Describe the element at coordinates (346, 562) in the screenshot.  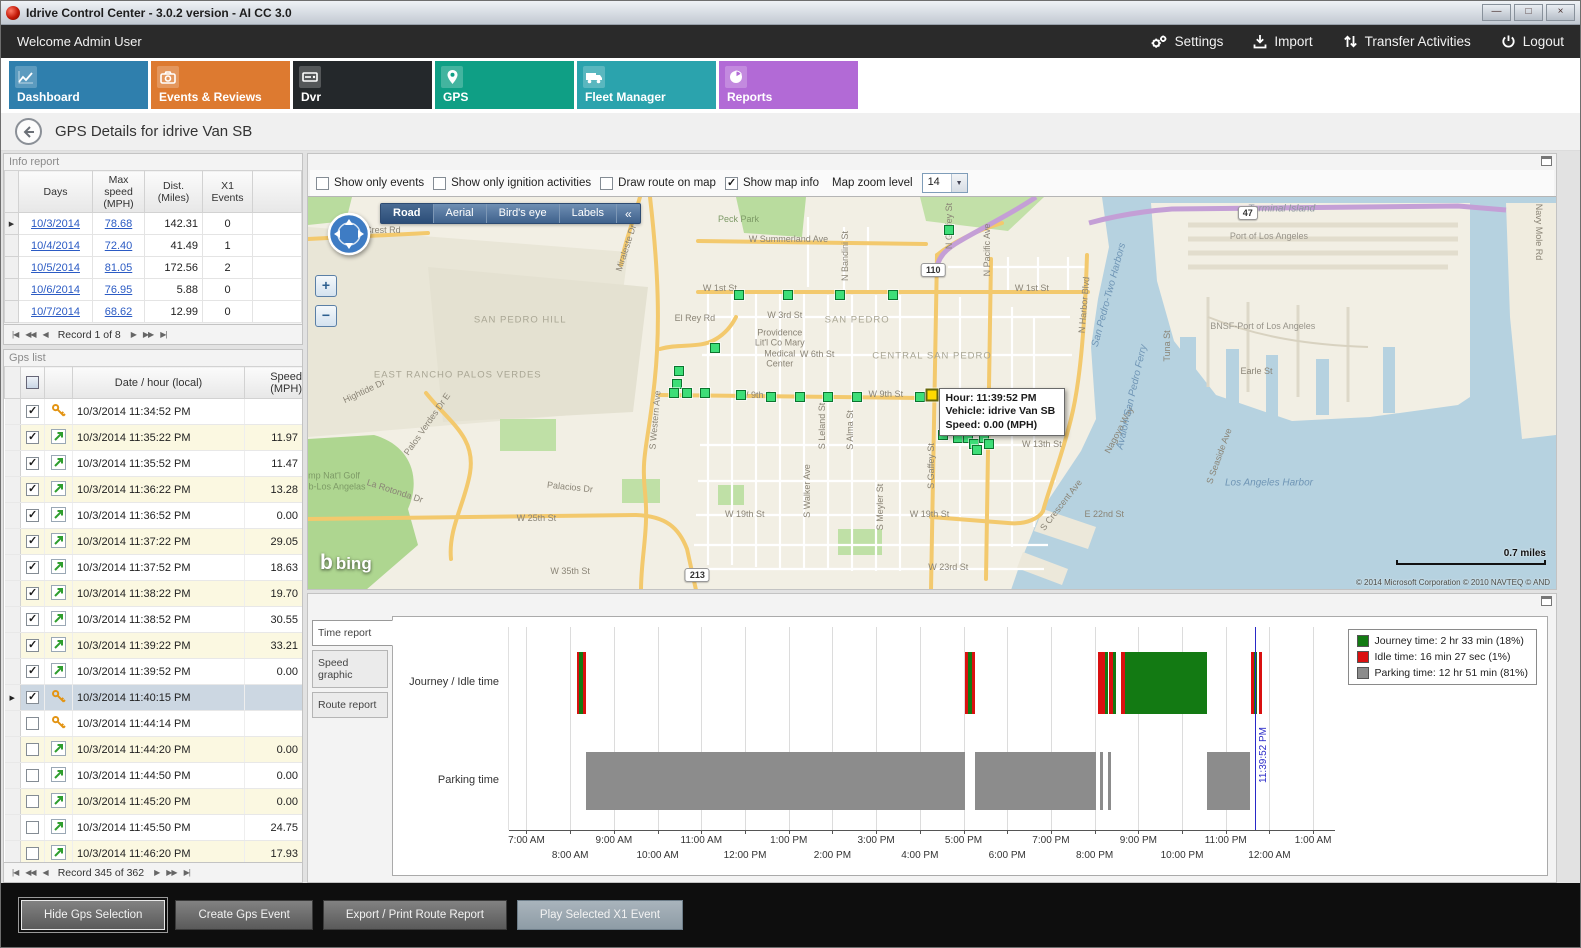
I see `bing-logo: b bing` at that location.